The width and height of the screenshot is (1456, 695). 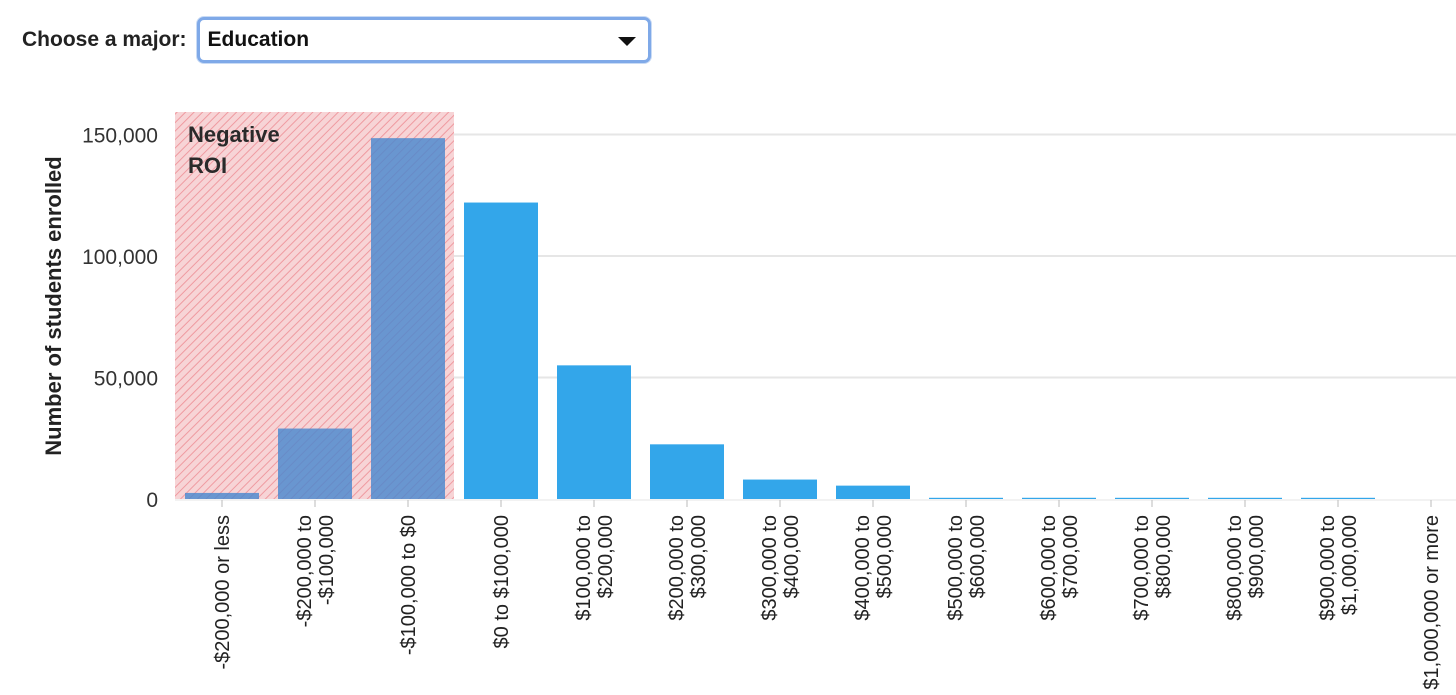 I want to click on x-tick-label-line: $900,000 to, so click(x=1328, y=568).